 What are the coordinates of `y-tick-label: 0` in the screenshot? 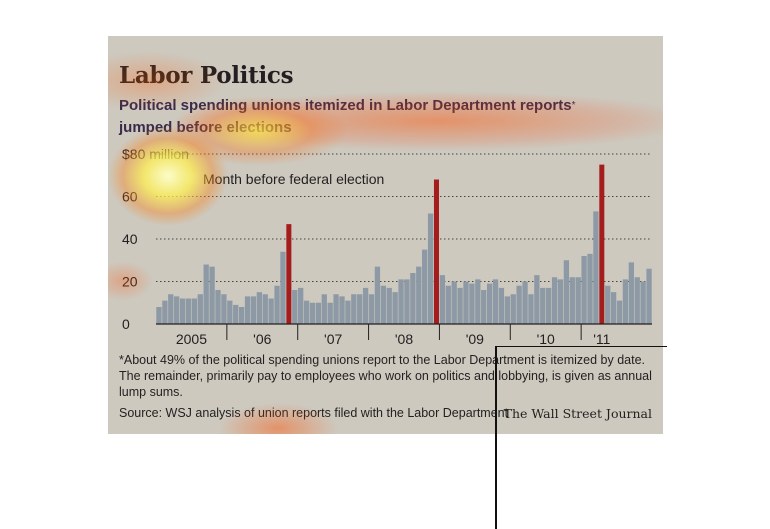 It's located at (126, 324).